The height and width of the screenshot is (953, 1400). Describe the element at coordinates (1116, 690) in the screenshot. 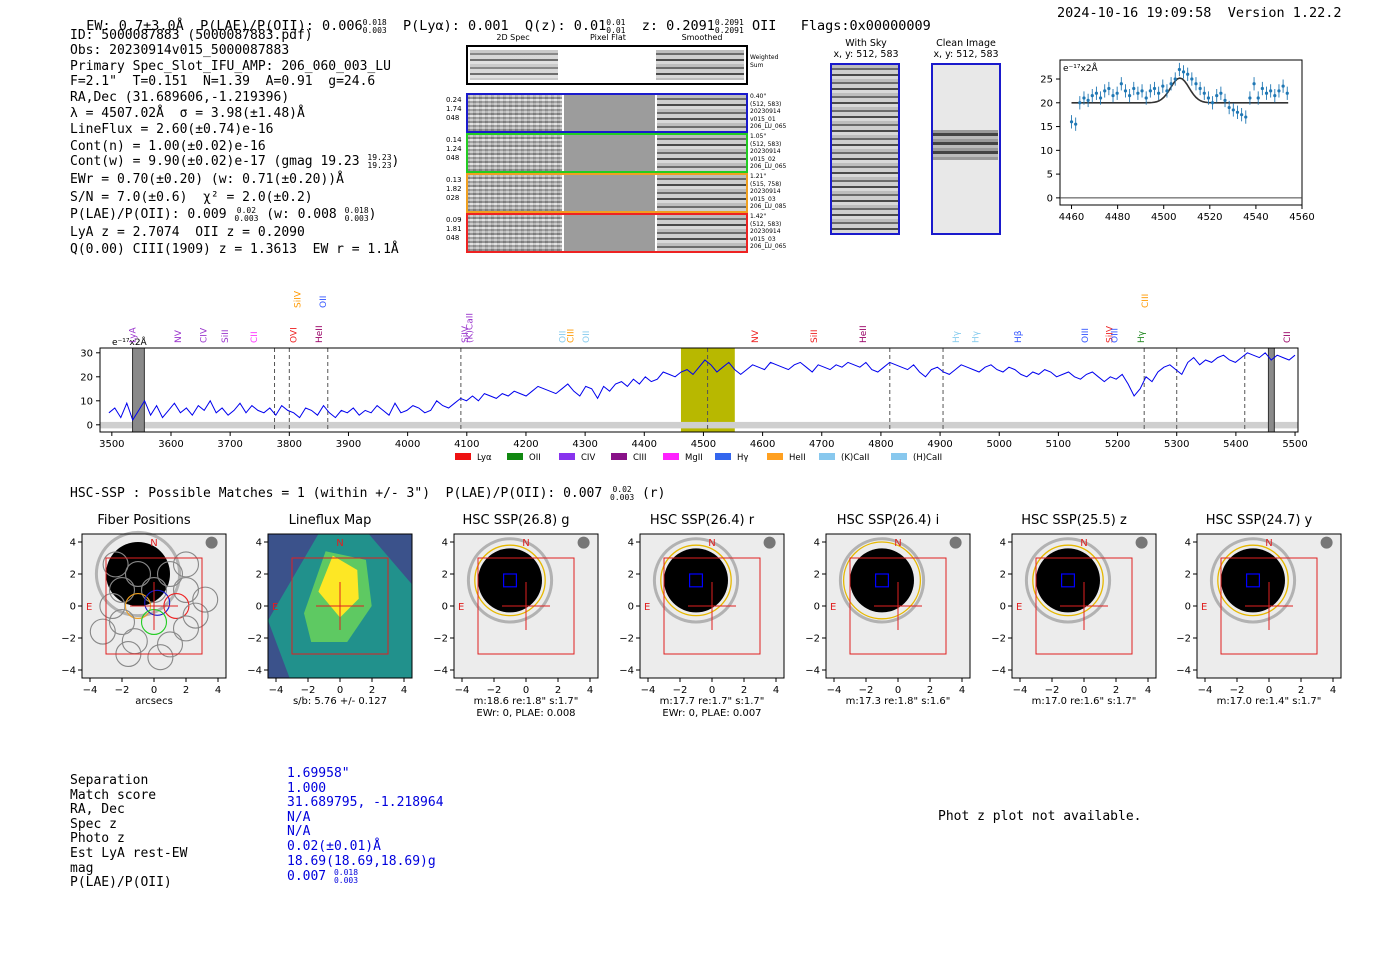

I see `panel-xtick-label: 2` at that location.